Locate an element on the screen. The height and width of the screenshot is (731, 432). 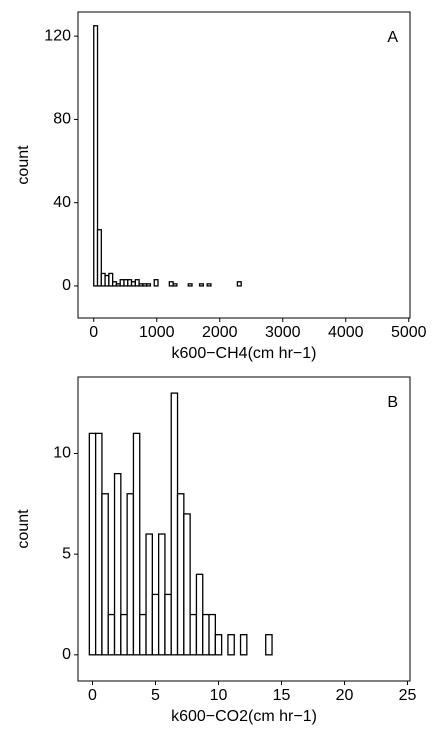
x-tick-label: 10 is located at coordinates (219, 695).